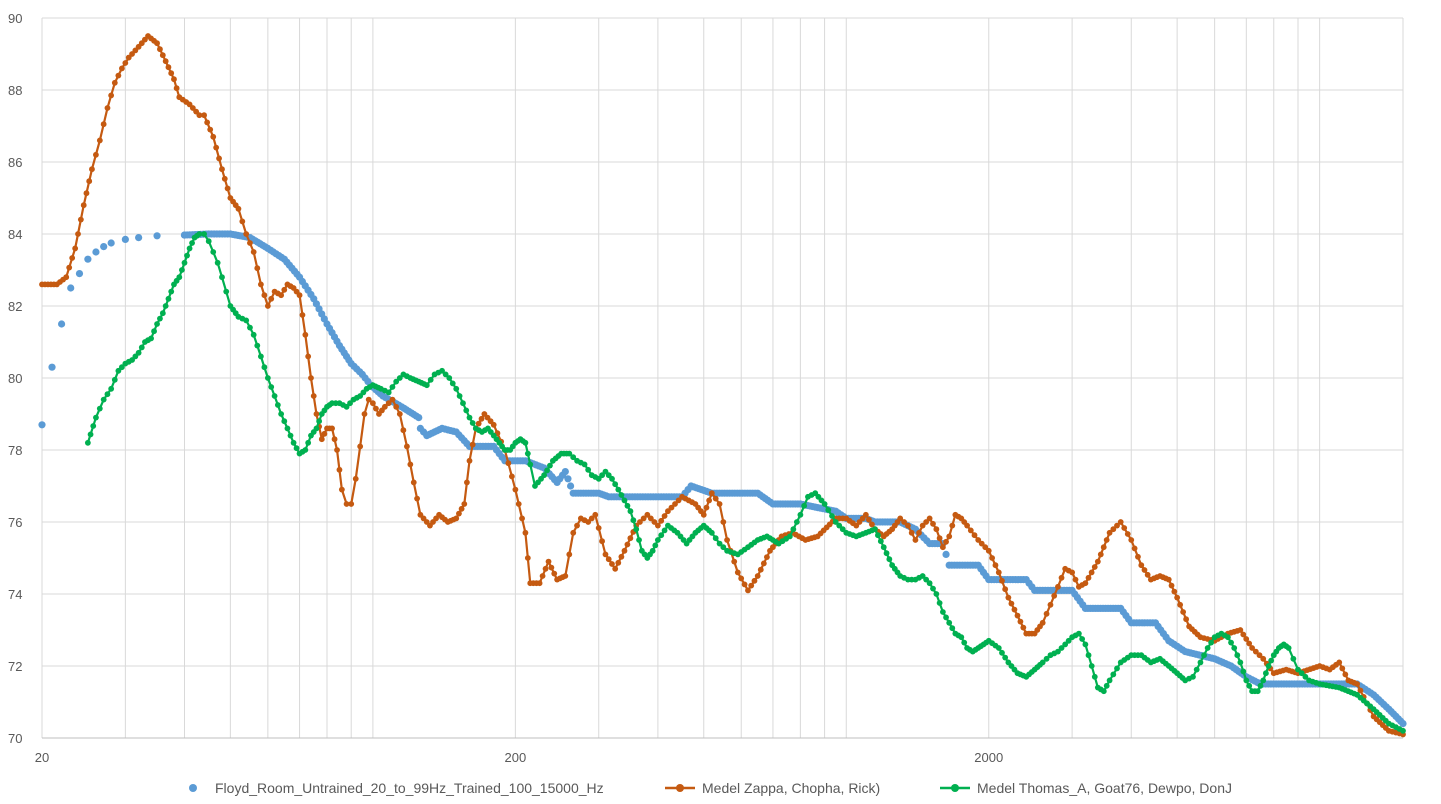  What do you see at coordinates (15, 18) in the screenshot?
I see `y-tick-label: 90` at bounding box center [15, 18].